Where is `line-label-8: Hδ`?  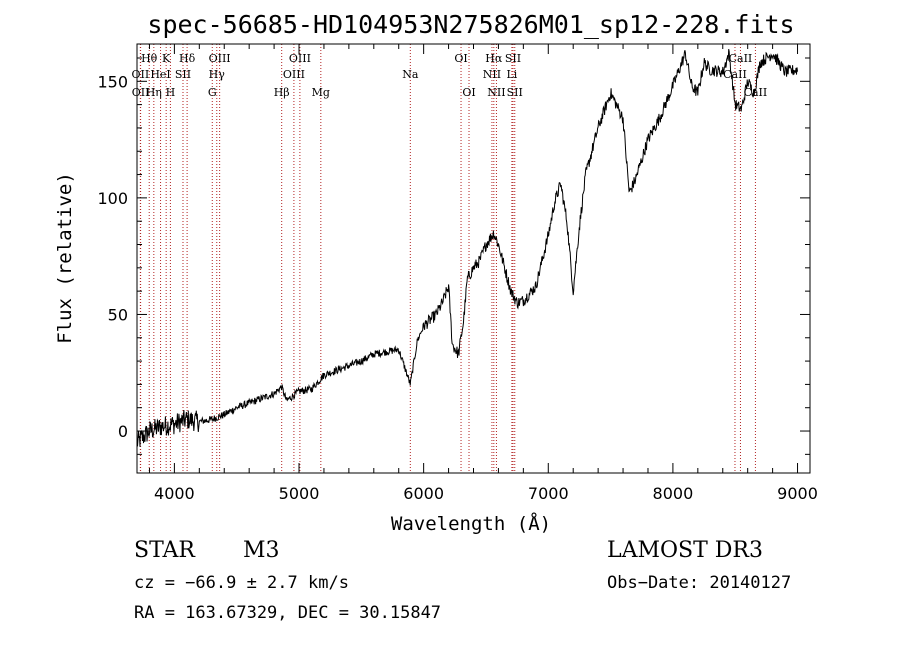 line-label-8: Hδ is located at coordinates (187, 58).